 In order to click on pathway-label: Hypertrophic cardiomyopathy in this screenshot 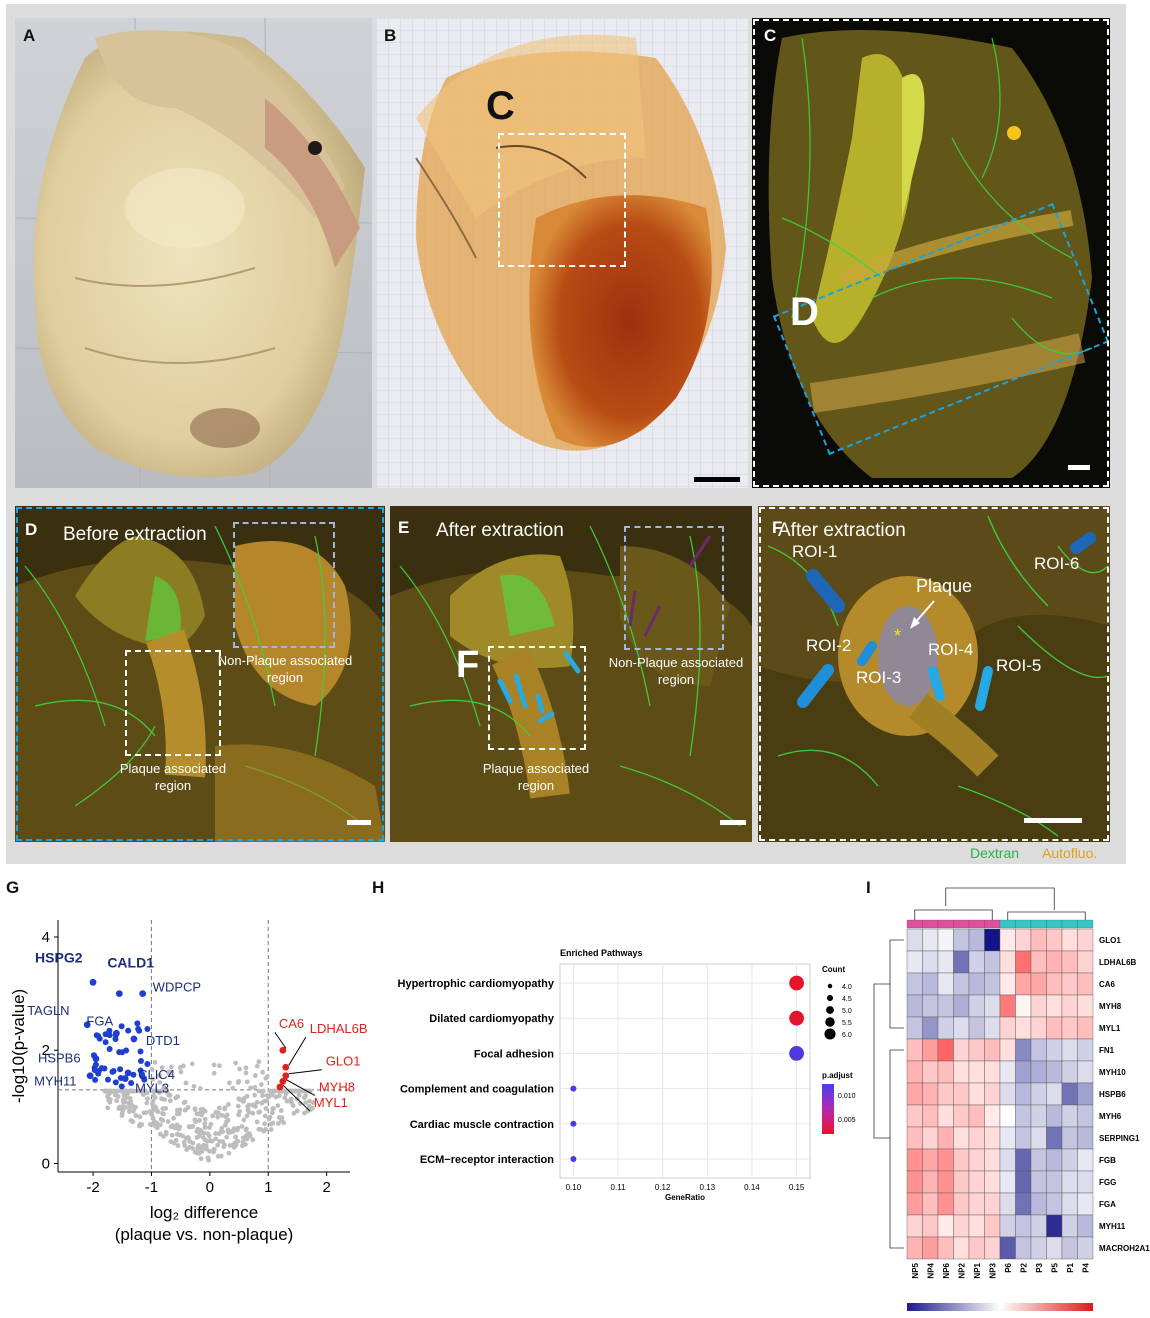, I will do `click(476, 984)`.